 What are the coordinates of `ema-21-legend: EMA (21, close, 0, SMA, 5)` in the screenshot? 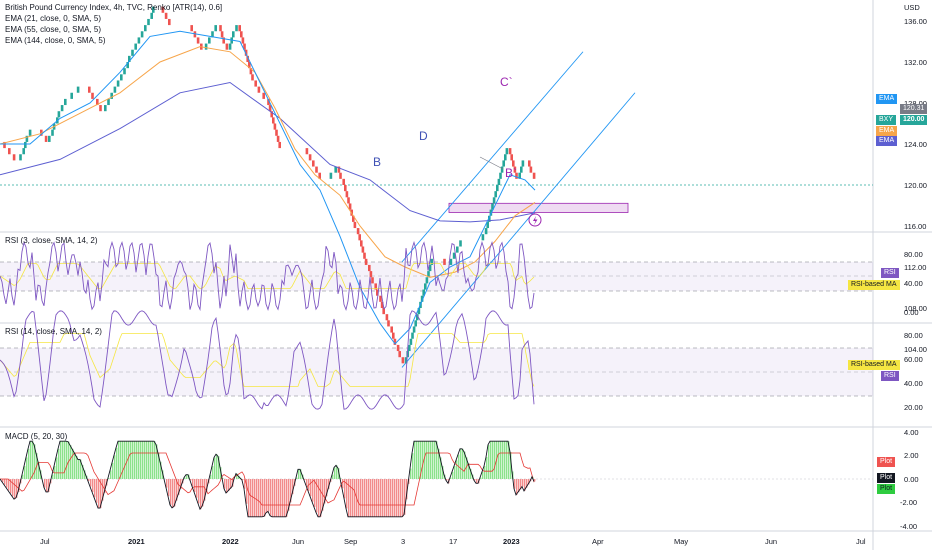 It's located at (53, 18).